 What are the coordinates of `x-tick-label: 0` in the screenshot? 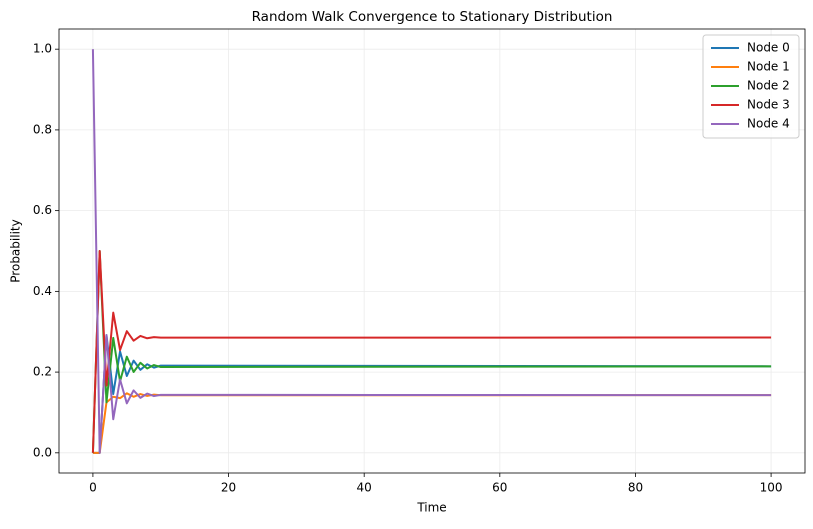 It's located at (93, 488).